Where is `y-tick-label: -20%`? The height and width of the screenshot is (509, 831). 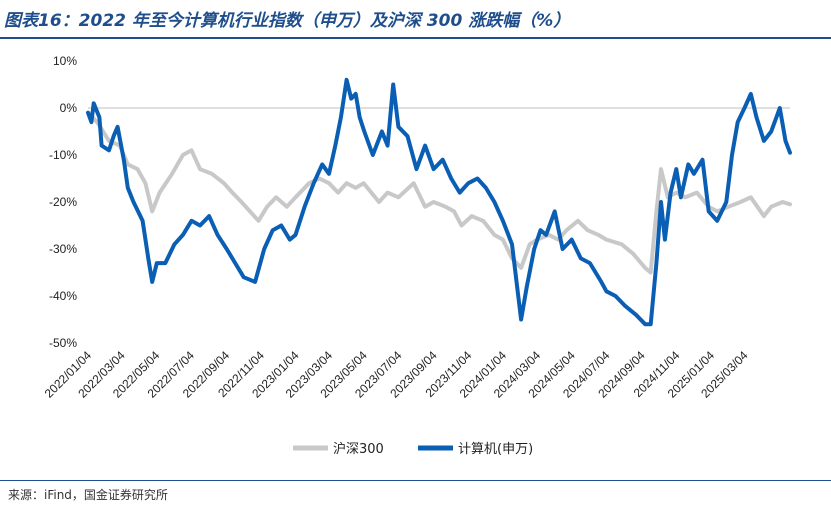 y-tick-label: -20% is located at coordinates (63, 202).